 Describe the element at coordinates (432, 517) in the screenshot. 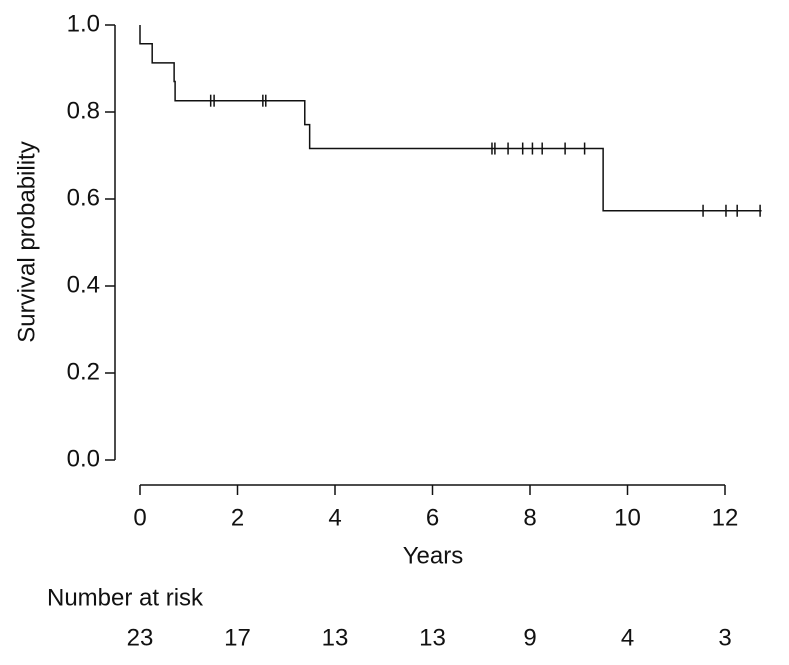

I see `x-tick-label: 6` at that location.